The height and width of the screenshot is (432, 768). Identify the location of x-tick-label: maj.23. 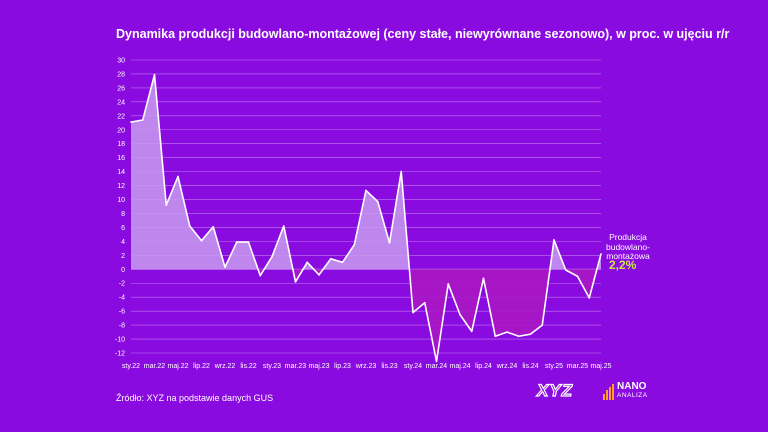
(318, 366).